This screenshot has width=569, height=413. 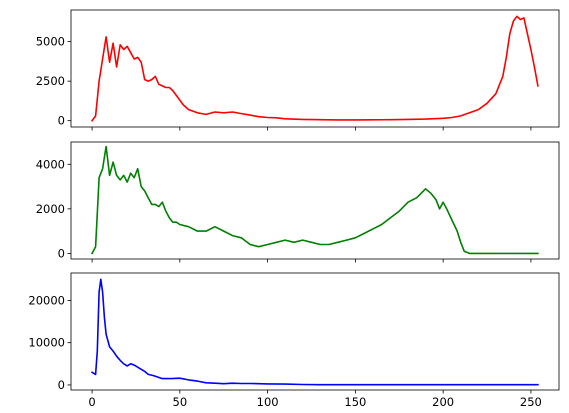 I want to click on x-tick-label: 250, so click(x=531, y=402).